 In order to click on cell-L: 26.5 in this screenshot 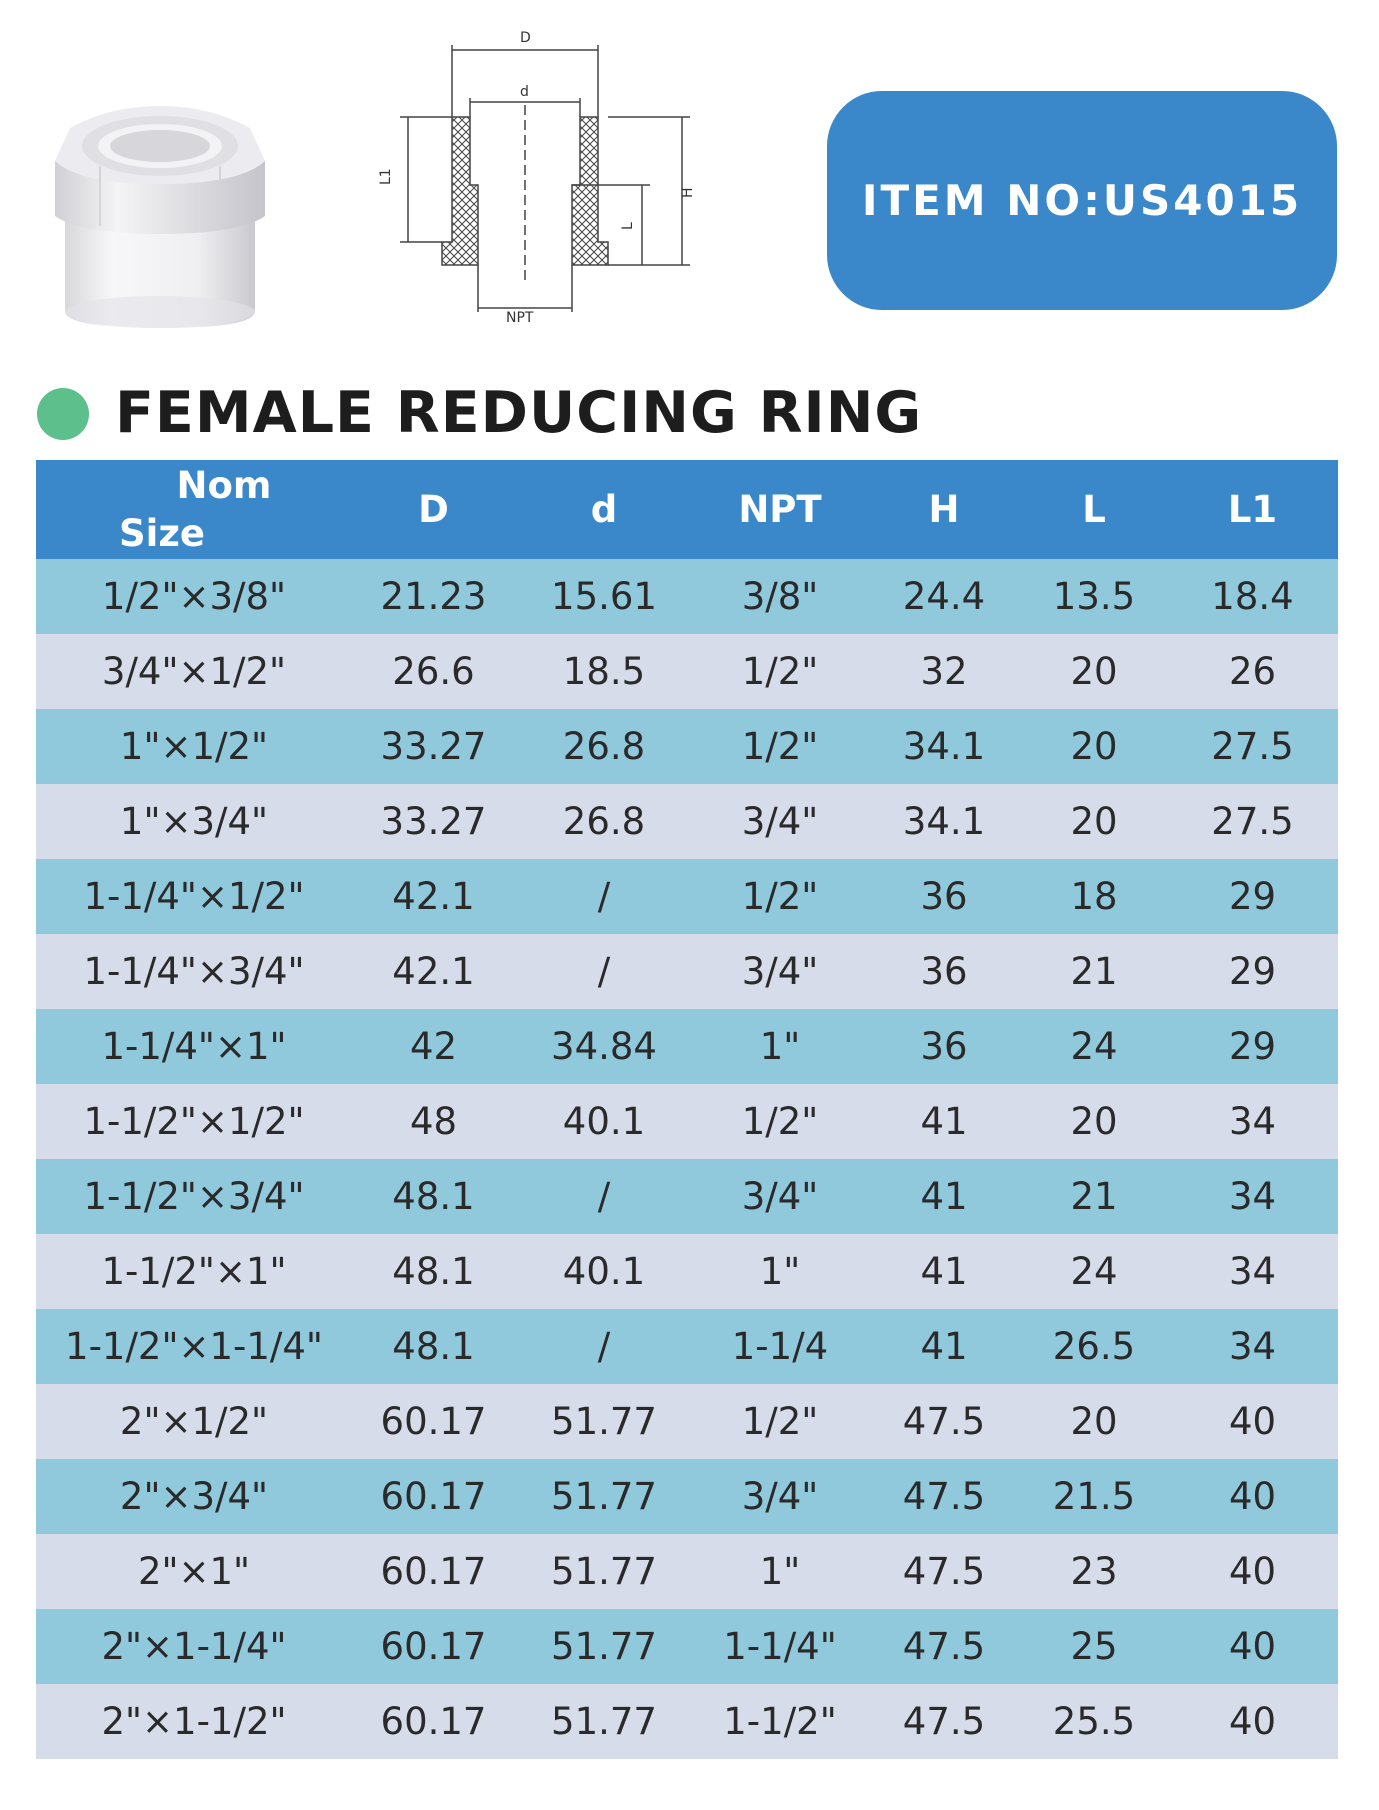, I will do `click(1094, 1346)`.